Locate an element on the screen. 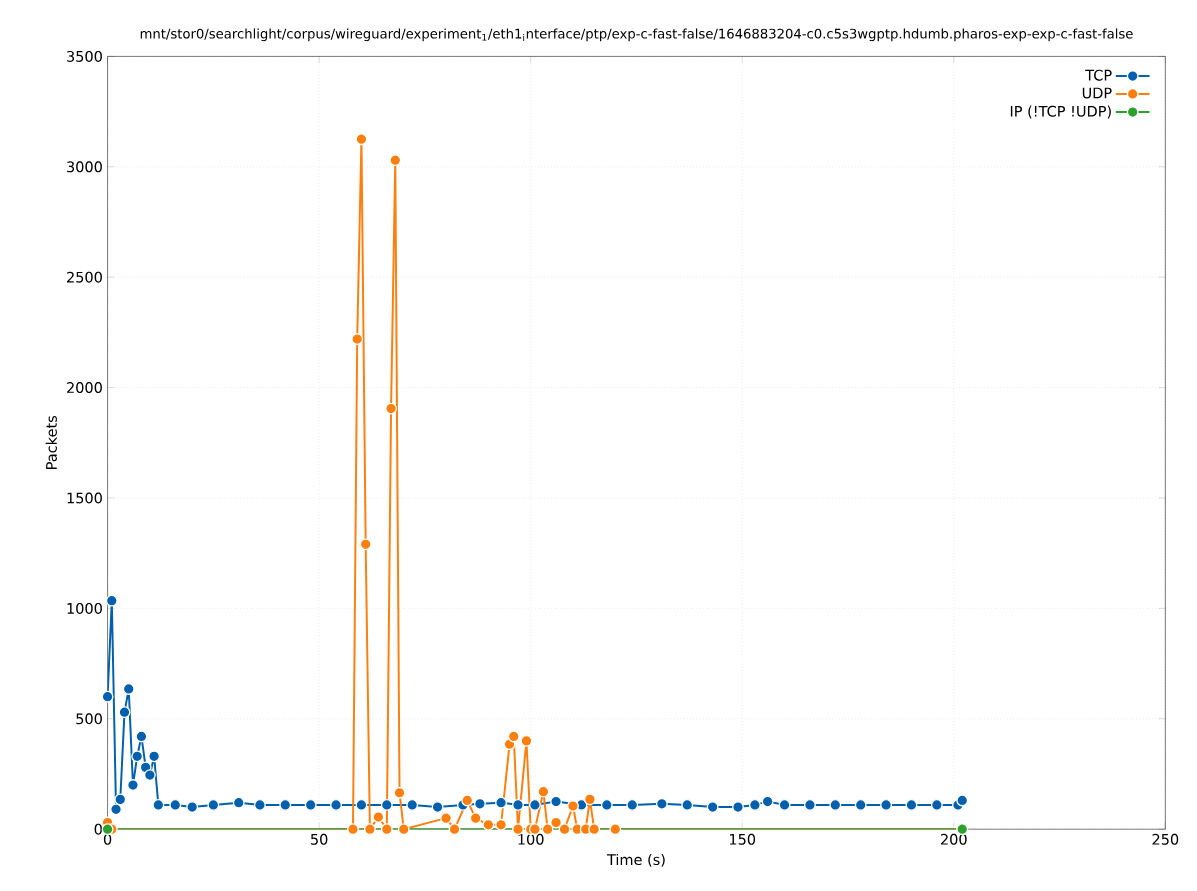  legend-label: IP (!TCP !UDP) is located at coordinates (1060, 112).